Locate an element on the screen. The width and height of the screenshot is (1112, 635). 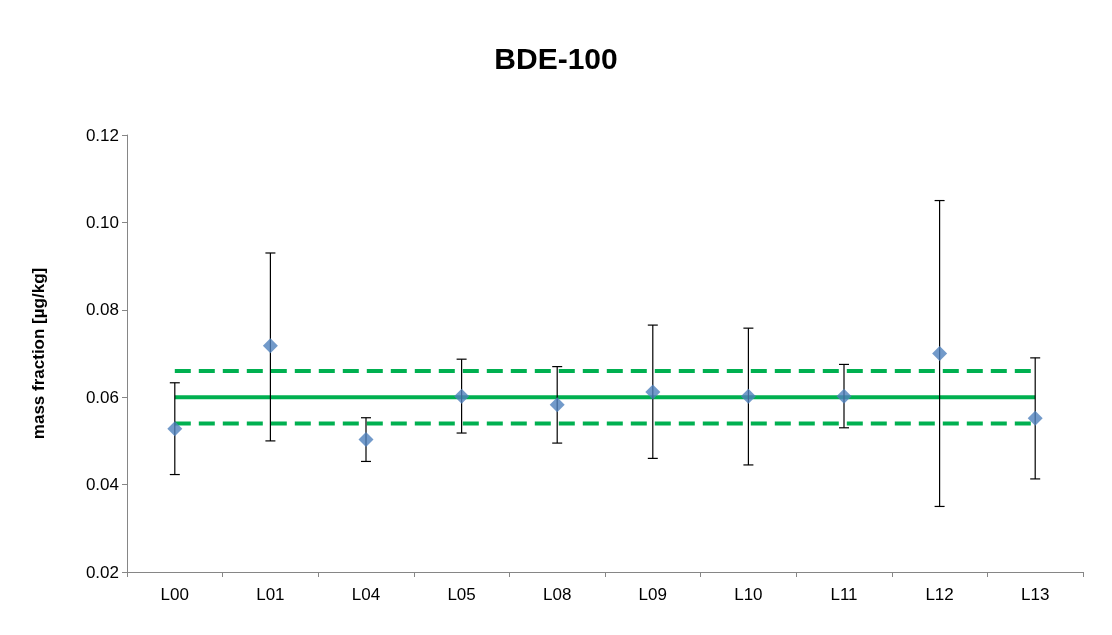
y-tick-label: 0.06 is located at coordinates (102, 397).